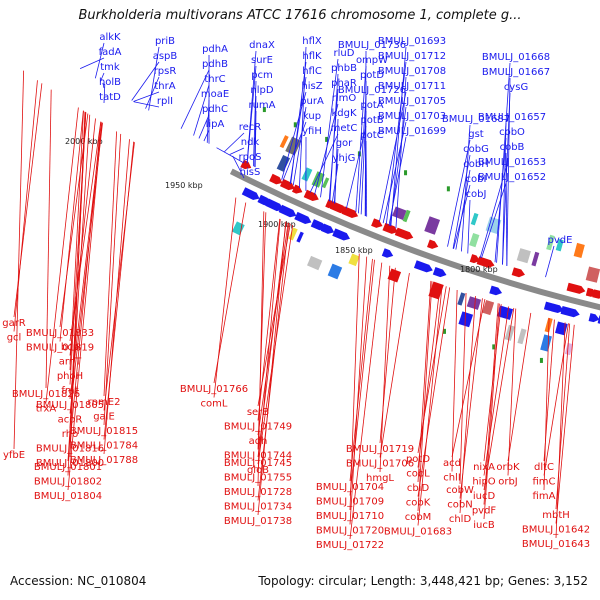 The image size is (600, 600). Describe the element at coordinates (46, 394) in the screenshot. I see `reverse-gene-label: BMULJ_01826` at that location.